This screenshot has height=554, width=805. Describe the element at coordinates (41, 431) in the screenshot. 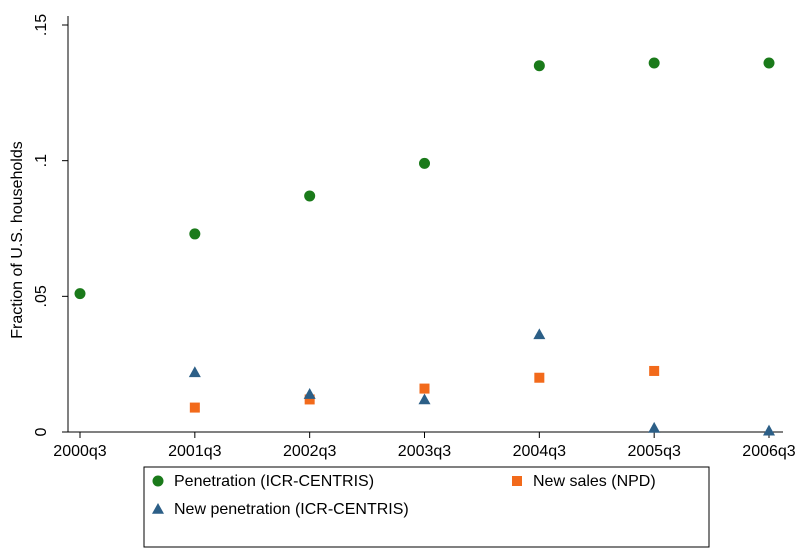

I see `y-tick-label: 0` at that location.